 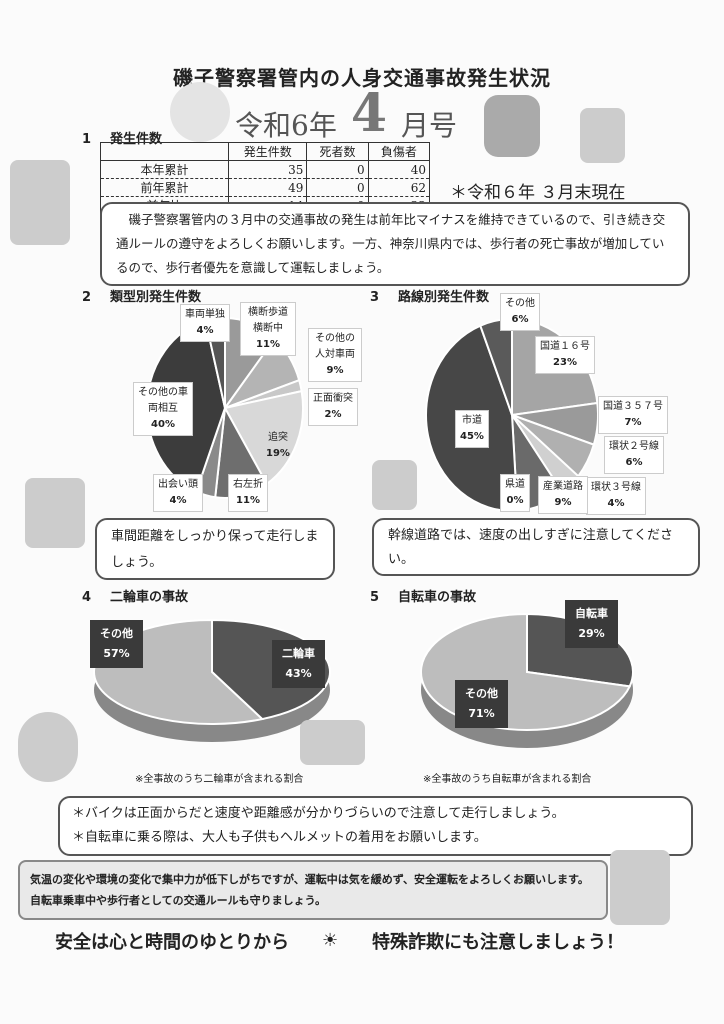 I want to click on section2-message: 車間距離をしっかり保って走行しましょう。, so click(x=215, y=549).